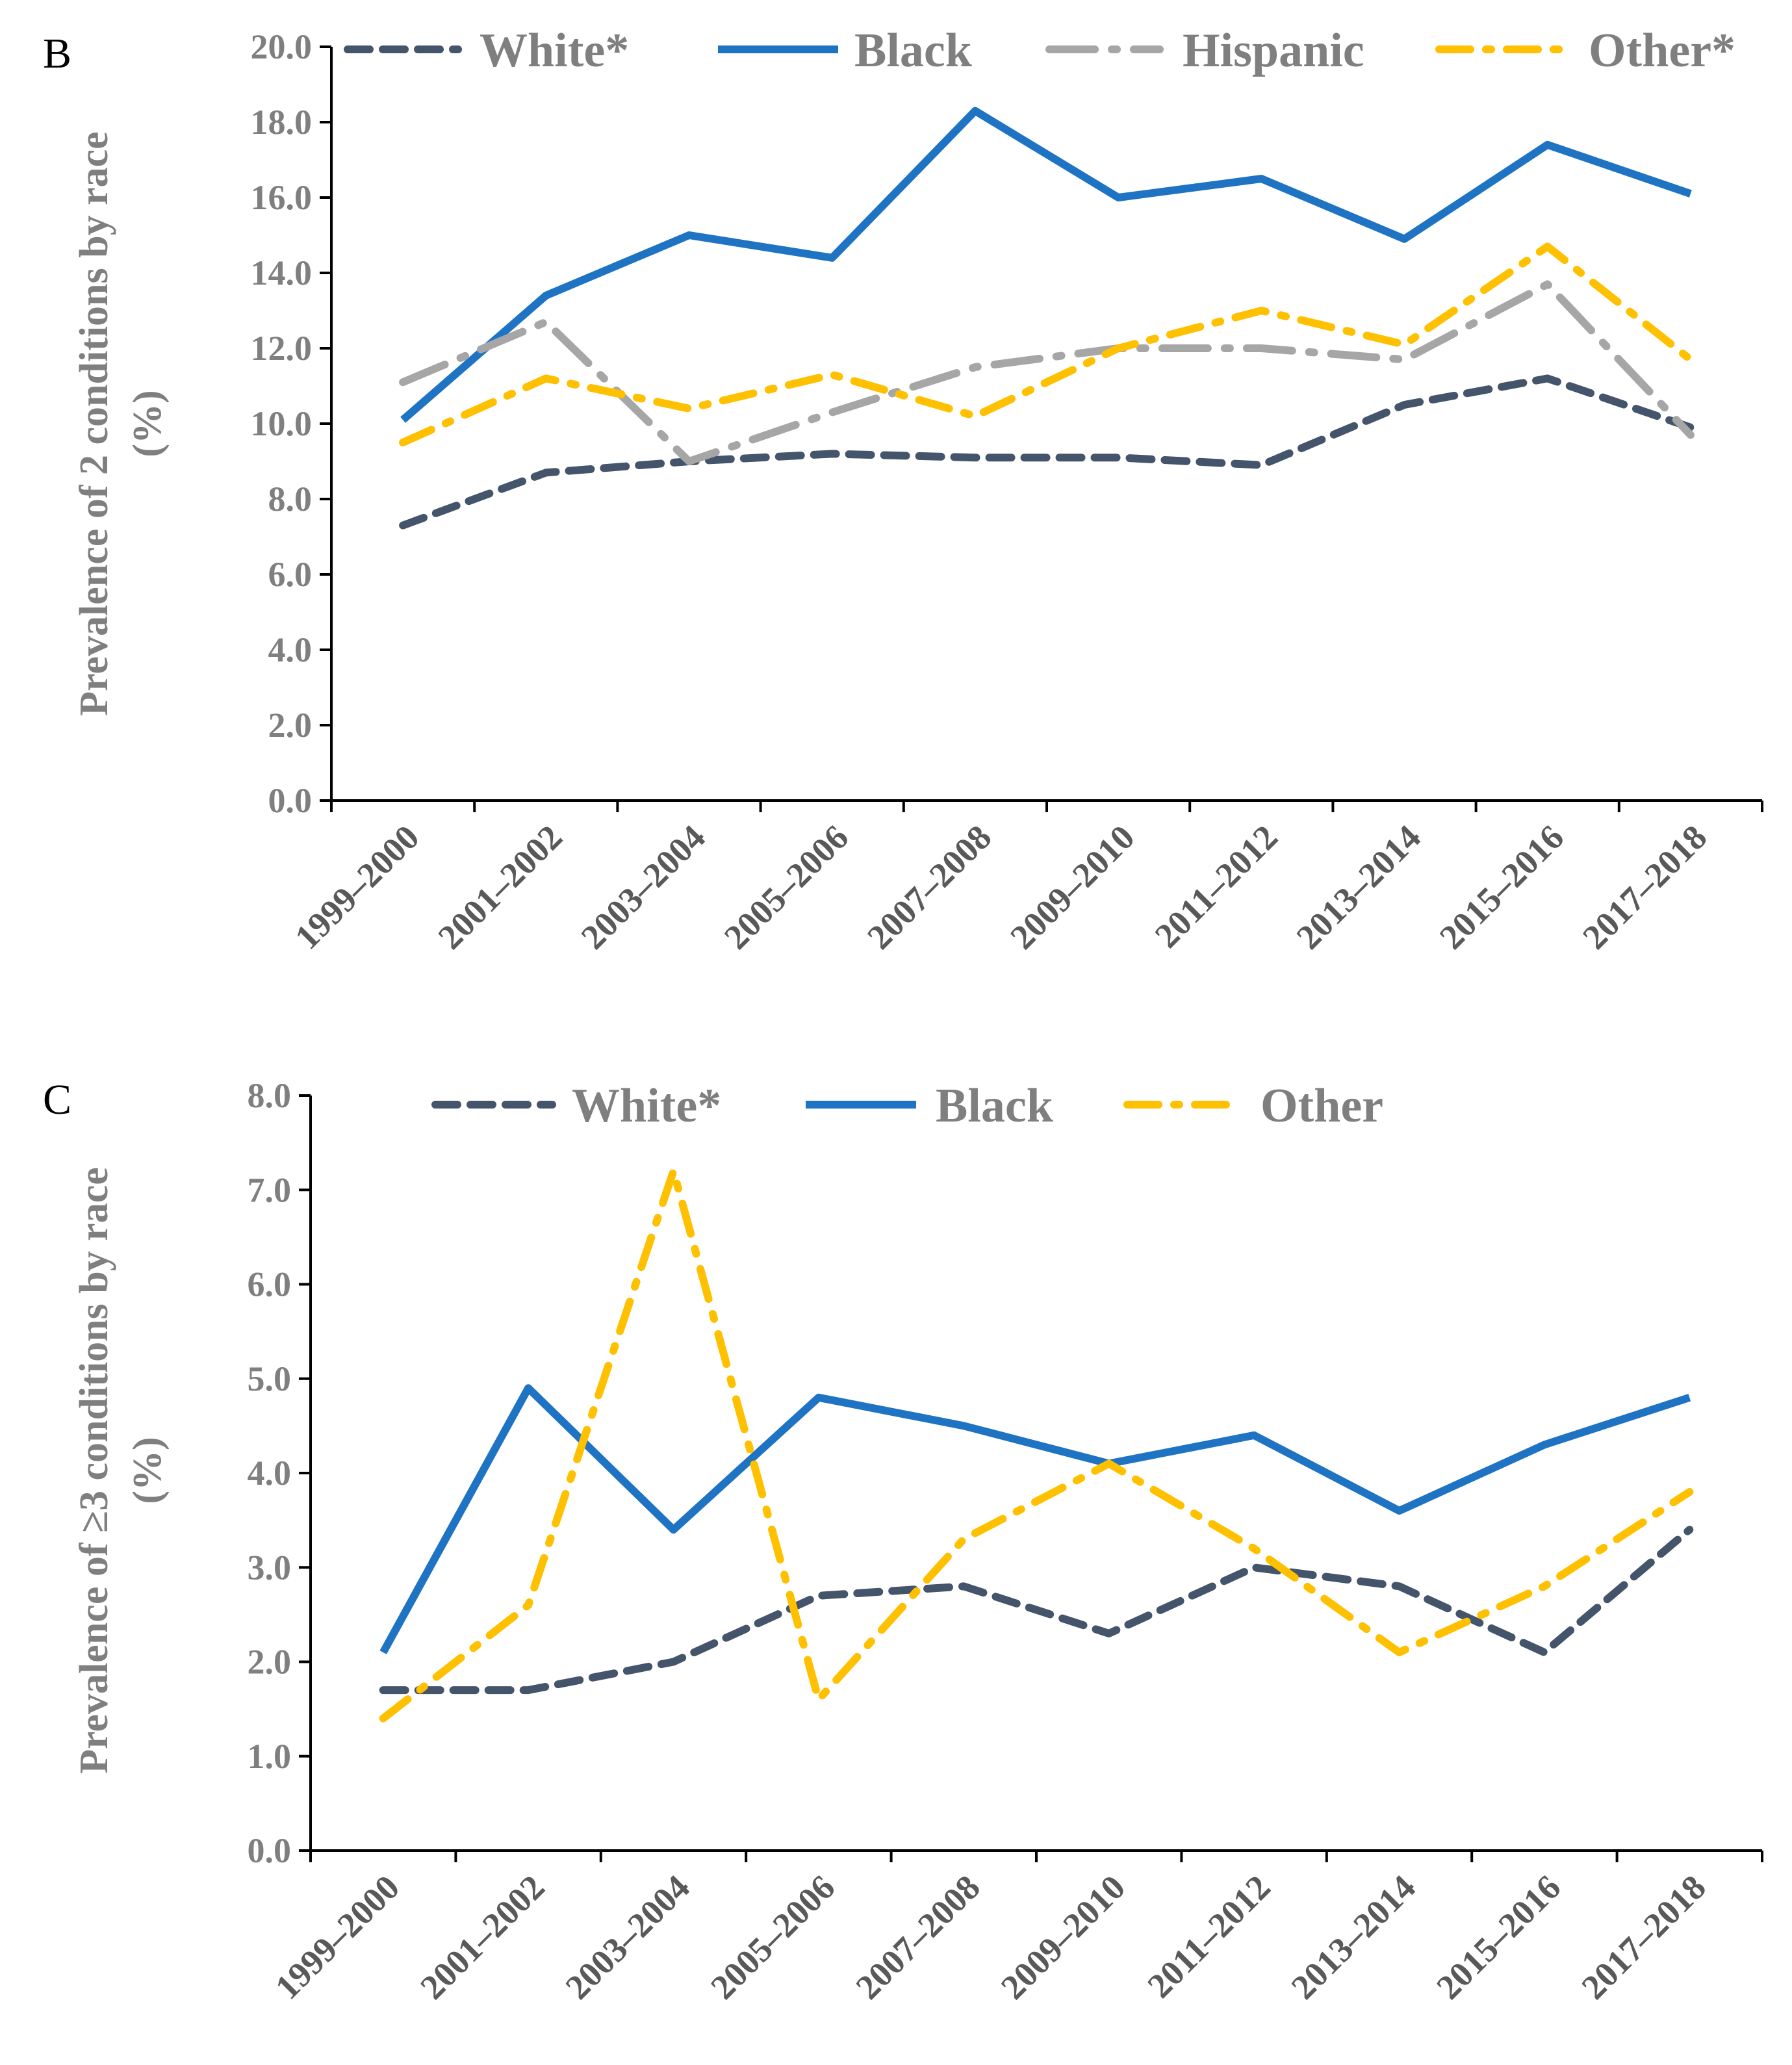  Describe the element at coordinates (282, 197) in the screenshot. I see `y-tick-label: 16.0` at that location.